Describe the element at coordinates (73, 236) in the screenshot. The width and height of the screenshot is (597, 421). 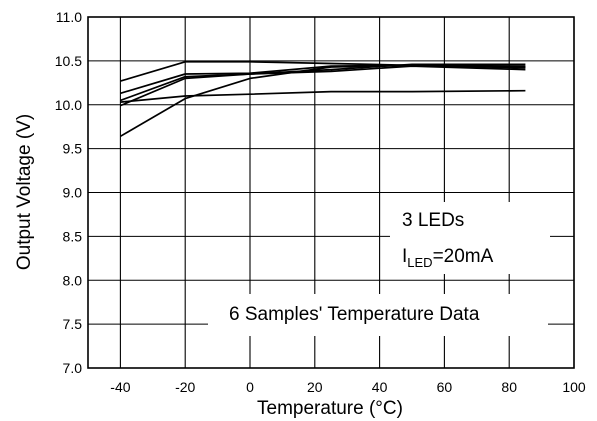
I see `y-tick-label: 8.5` at that location.